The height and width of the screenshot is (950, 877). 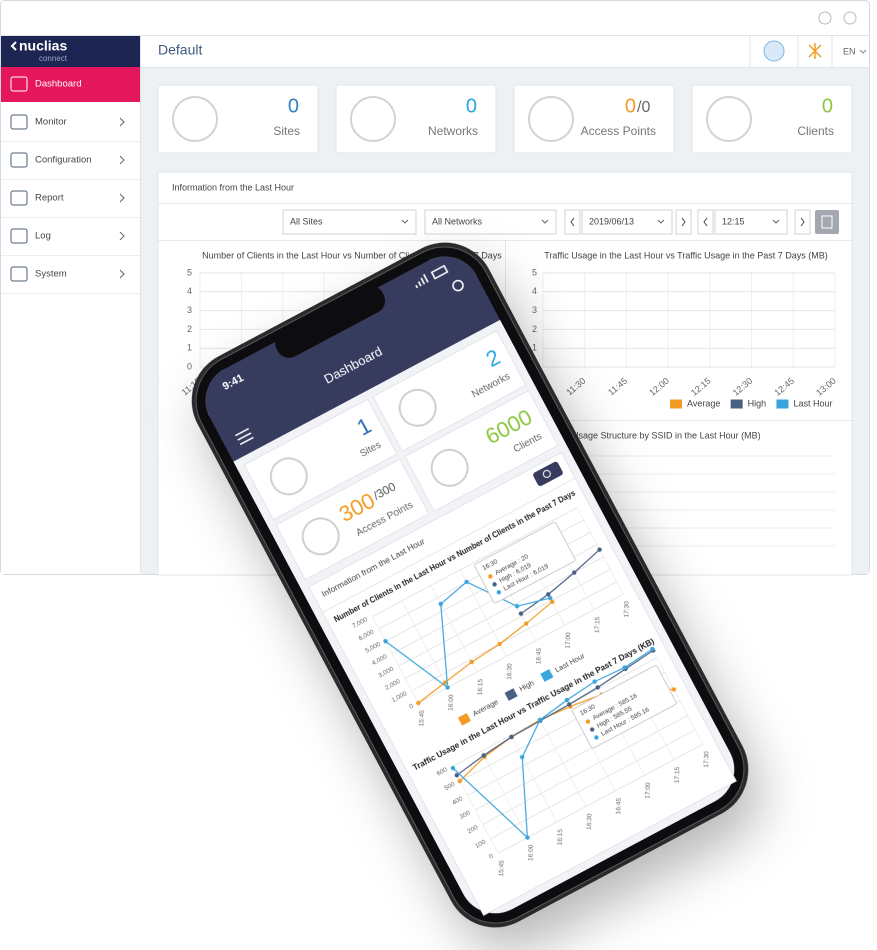 I want to click on menu-item: Dashboard, so click(x=58, y=84).